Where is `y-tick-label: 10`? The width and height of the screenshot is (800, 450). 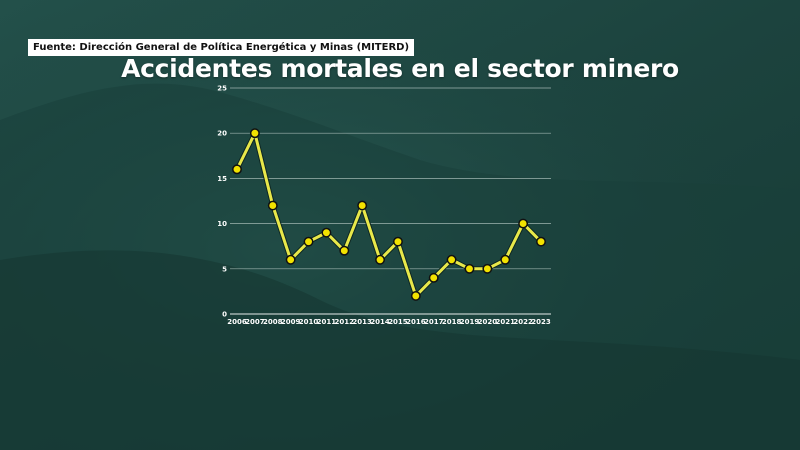 y-tick-label: 10 is located at coordinates (222, 224).